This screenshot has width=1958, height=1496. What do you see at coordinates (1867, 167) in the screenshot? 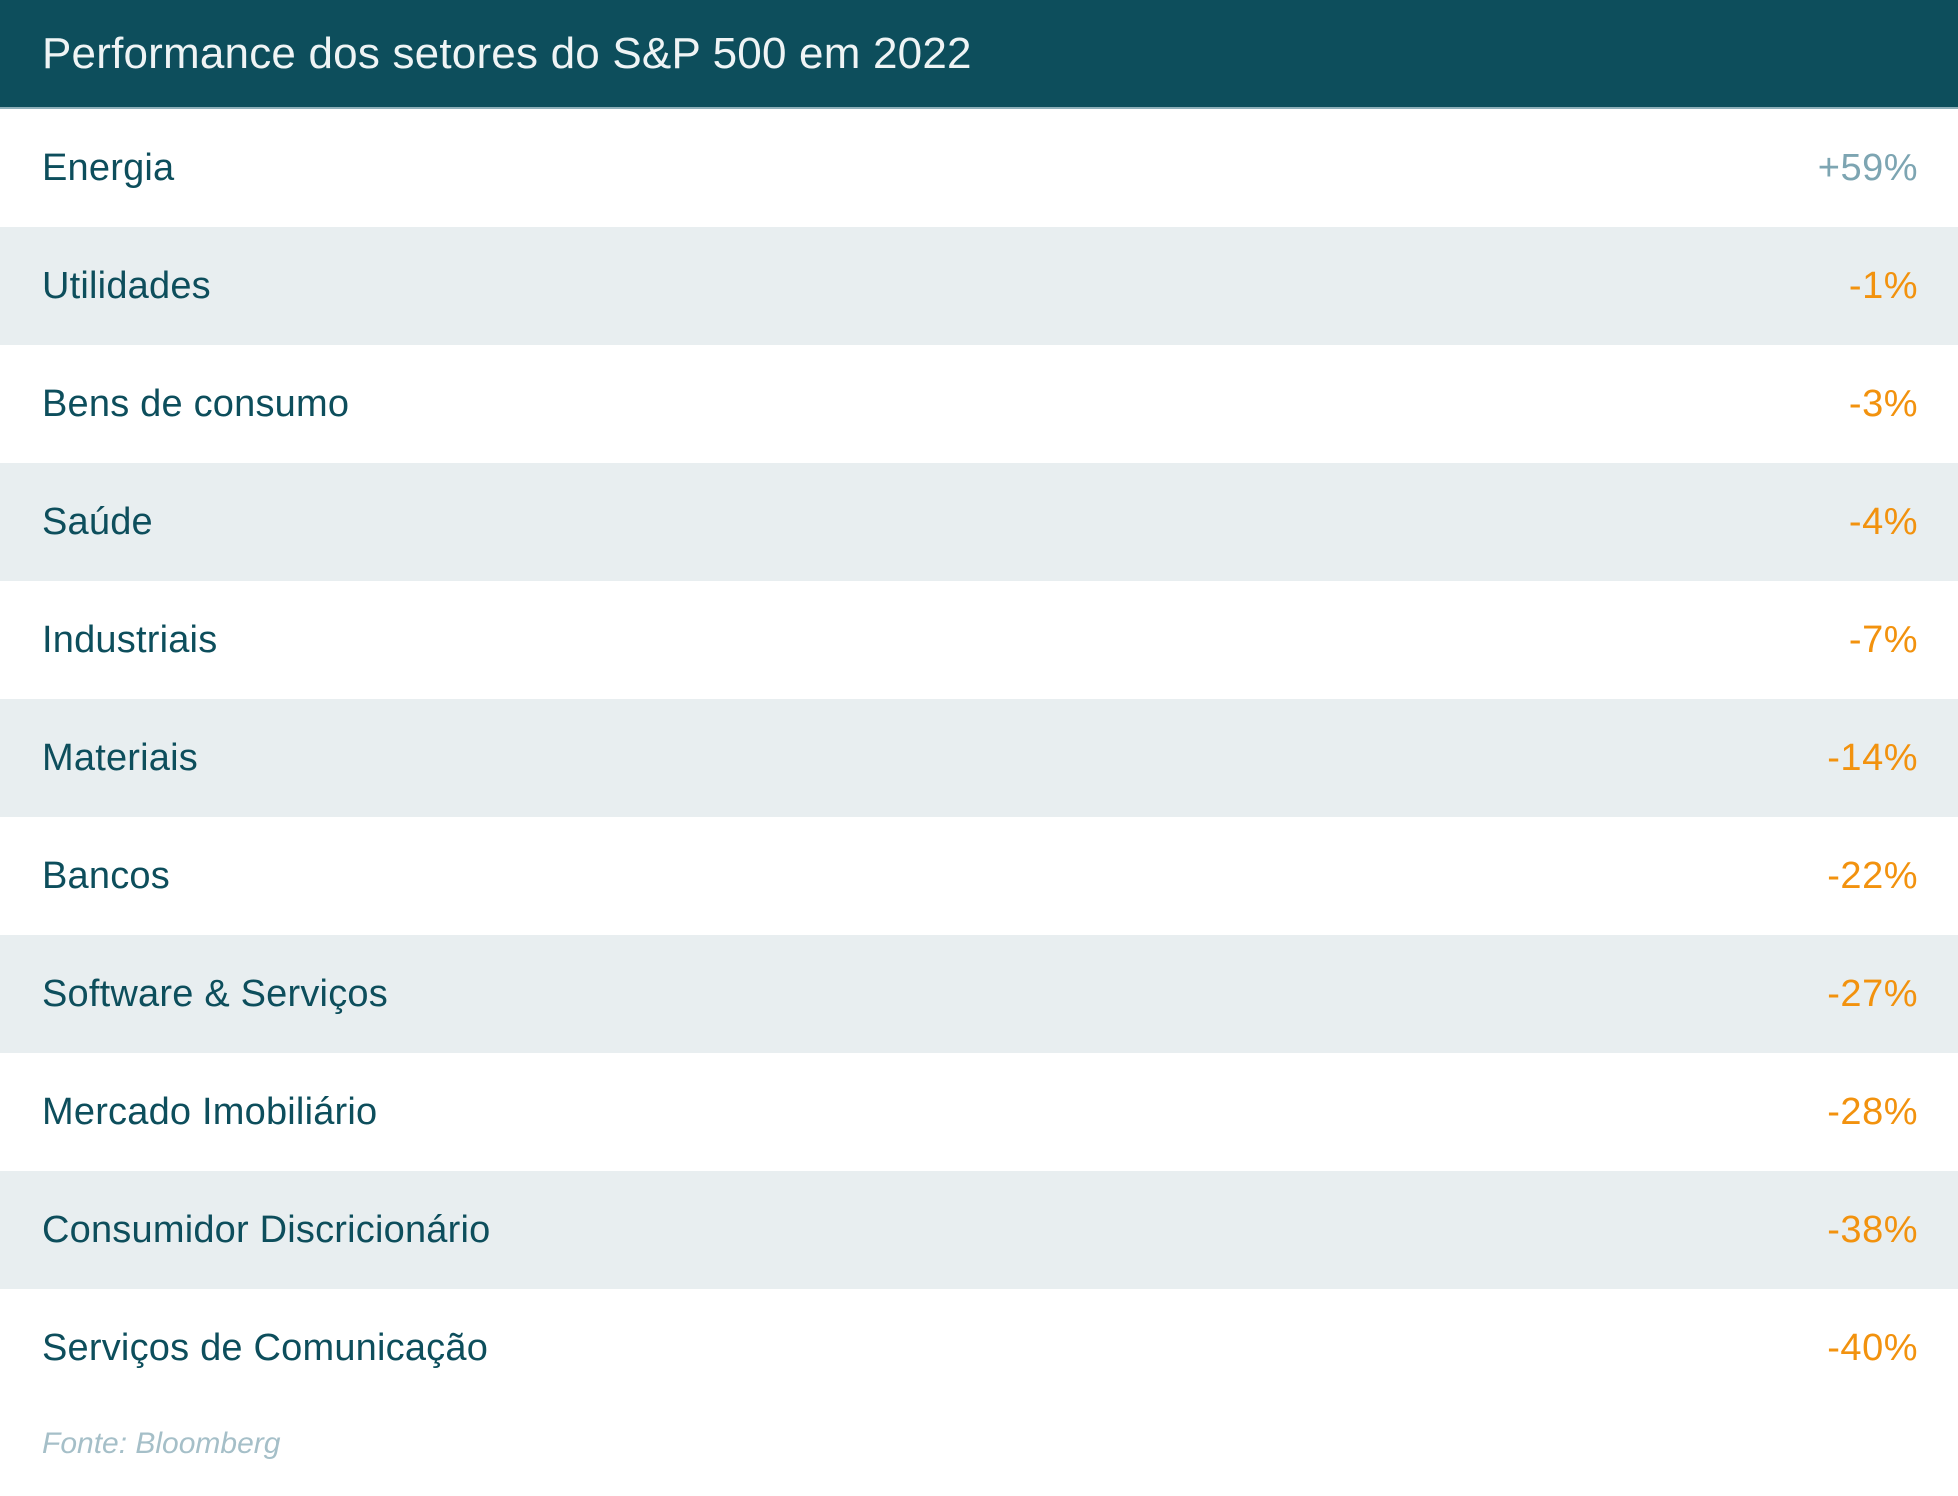
I see `sector-value: +59%` at bounding box center [1867, 167].